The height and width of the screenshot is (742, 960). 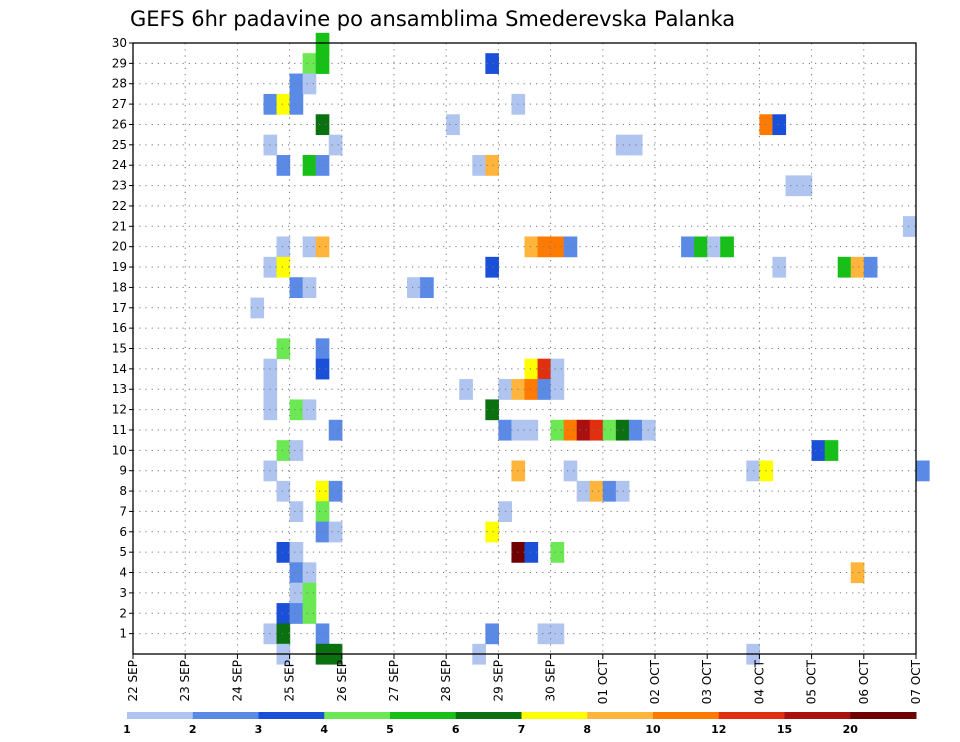 I want to click on heatmap-cell: 15, so click(x=583, y=430).